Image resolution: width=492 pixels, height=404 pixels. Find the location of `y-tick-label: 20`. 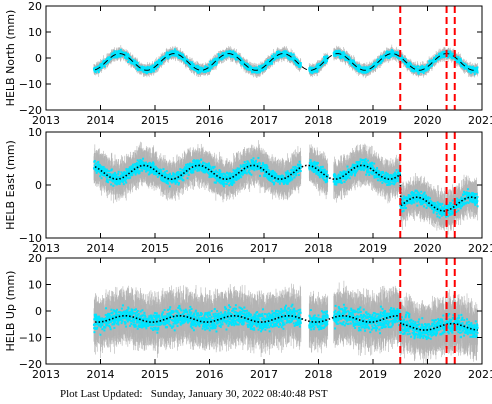

y-tick-label: 20 is located at coordinates (35, 6).